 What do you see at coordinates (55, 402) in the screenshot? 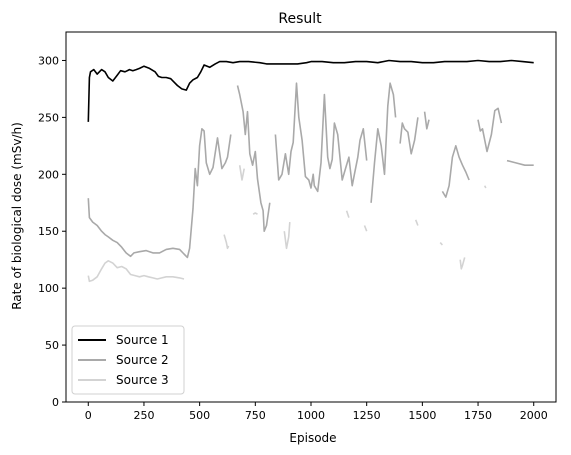
I see `y-tick-label: 0` at bounding box center [55, 402].